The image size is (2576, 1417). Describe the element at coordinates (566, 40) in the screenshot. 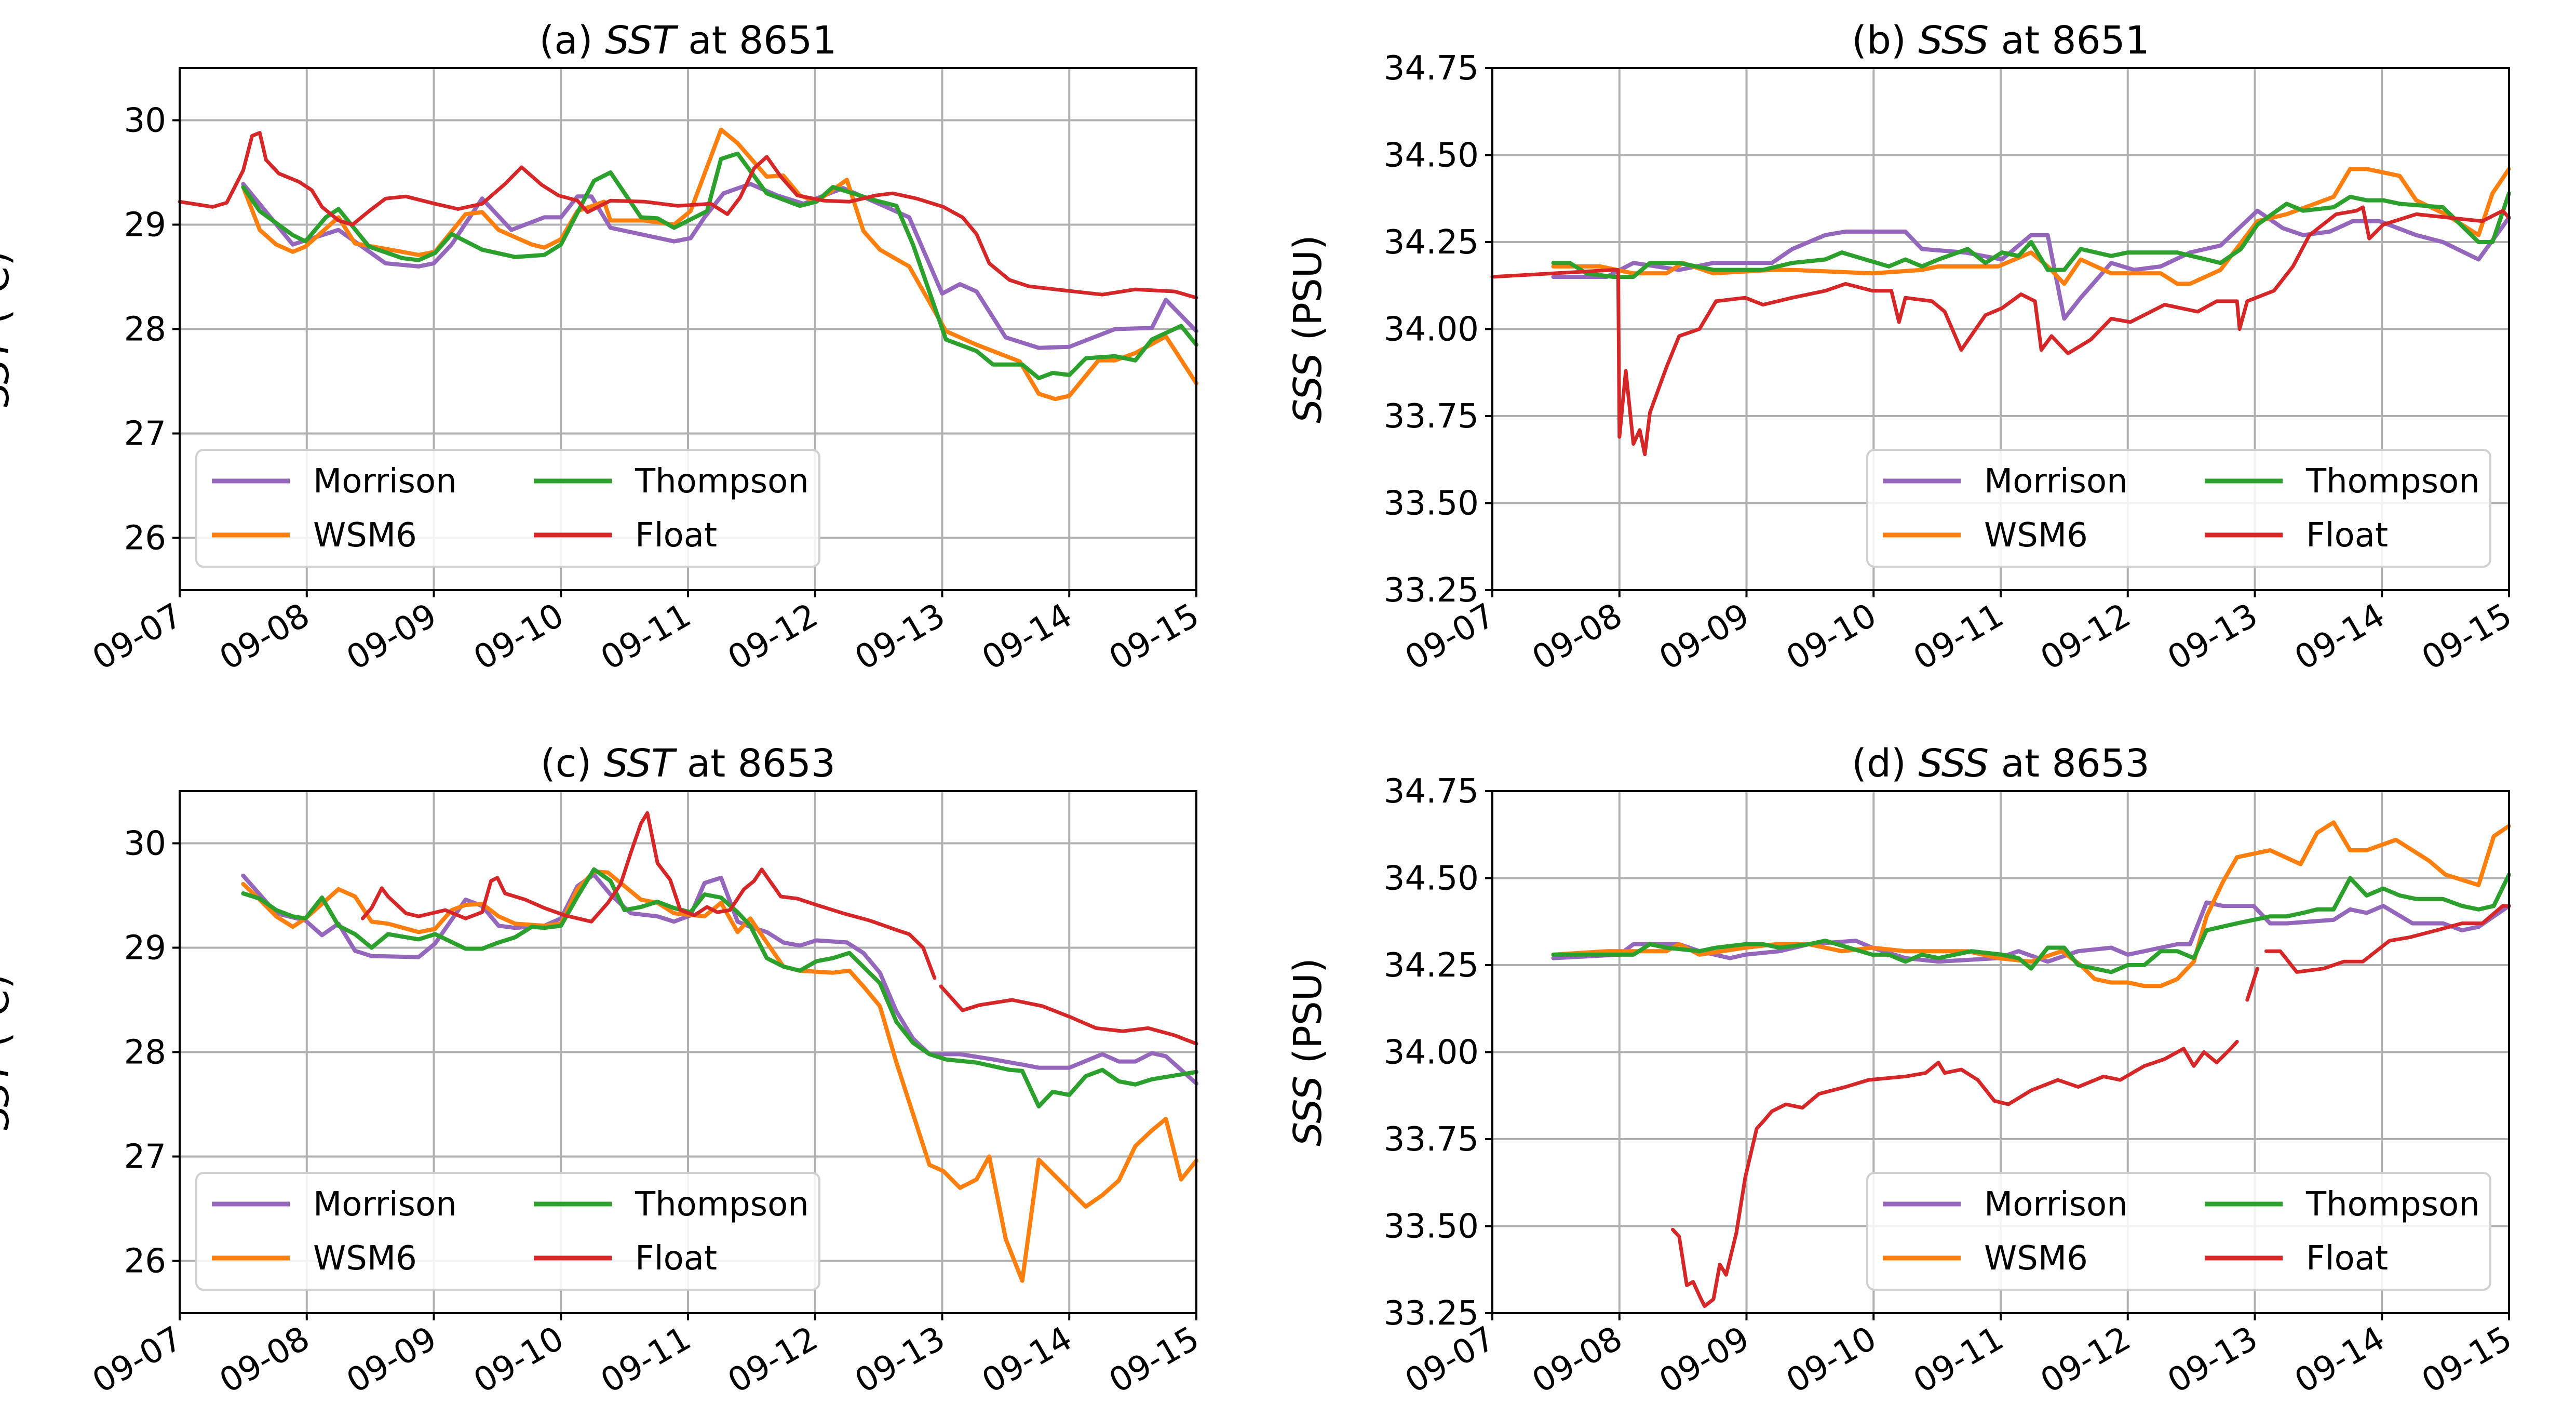

I see `title-prefix: (a)` at that location.